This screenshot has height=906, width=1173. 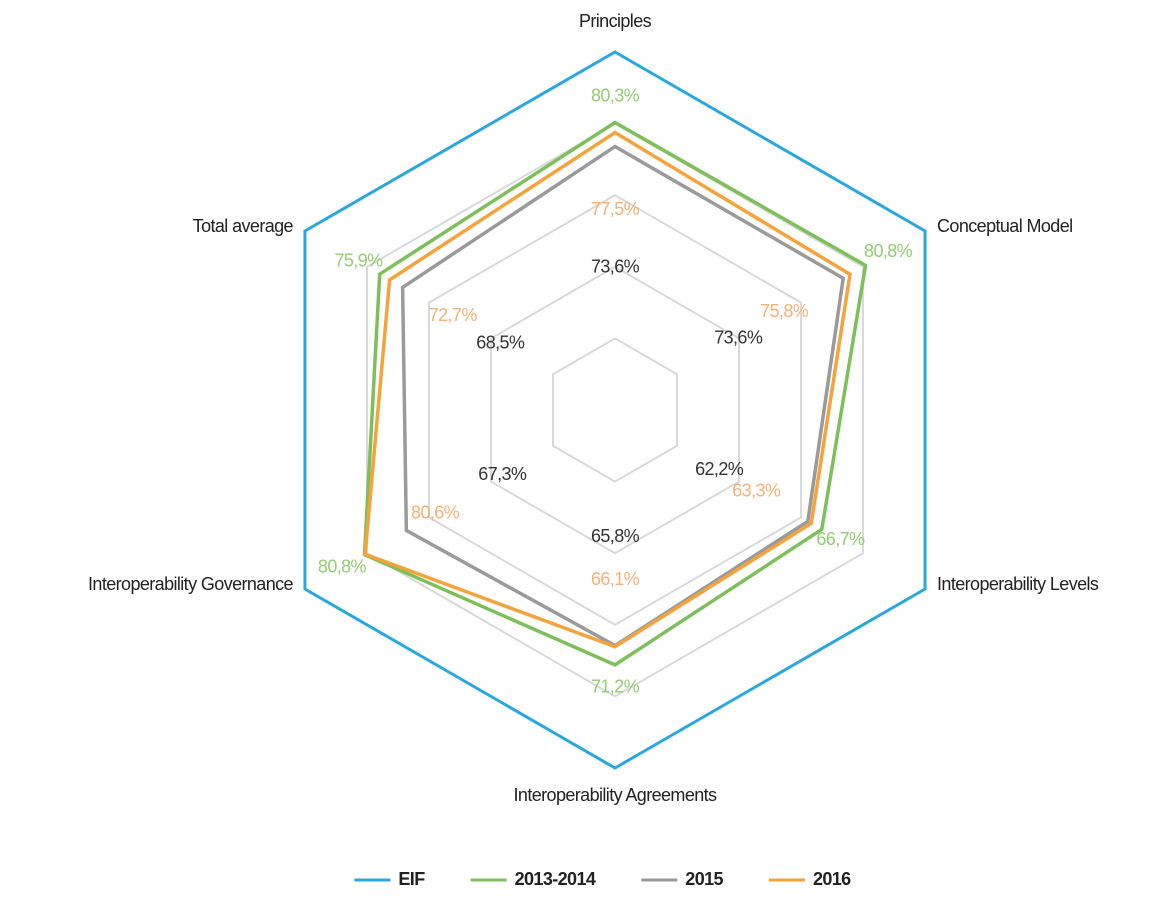 I want to click on axis-label: Total average, so click(x=243, y=226).